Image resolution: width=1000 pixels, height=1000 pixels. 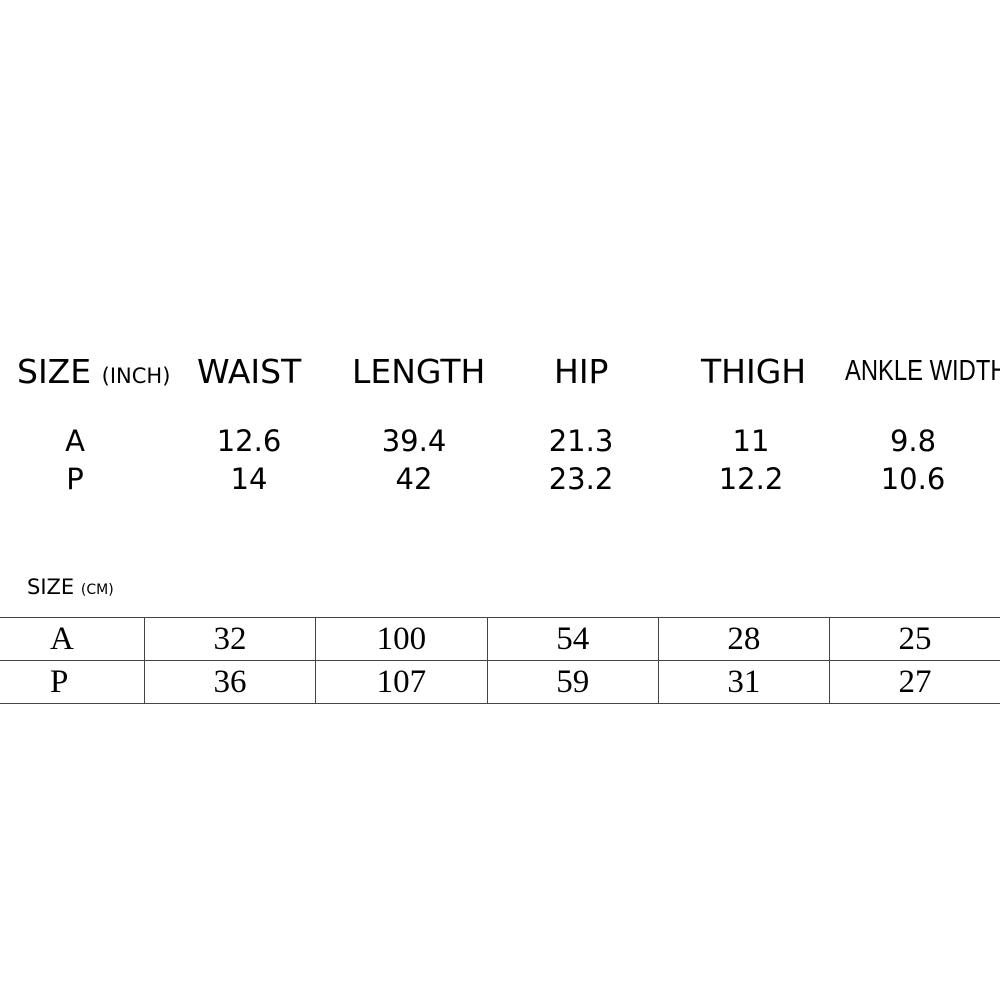 I want to click on table-row: P 36 107 59 31 27, so click(x=500, y=682).